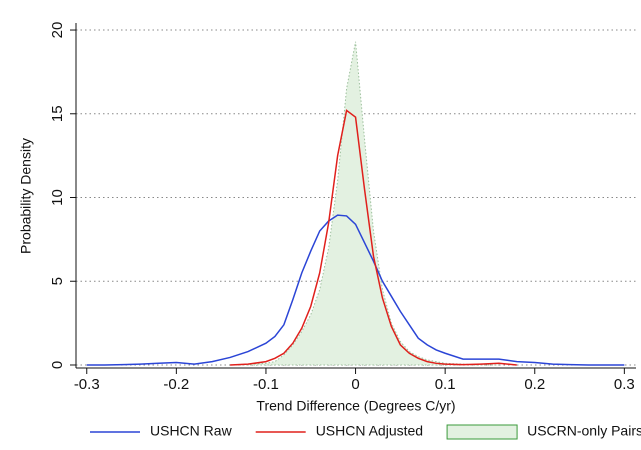 This screenshot has height=450, width=641. Describe the element at coordinates (176, 384) in the screenshot. I see `x-tick-label: -0.2` at that location.